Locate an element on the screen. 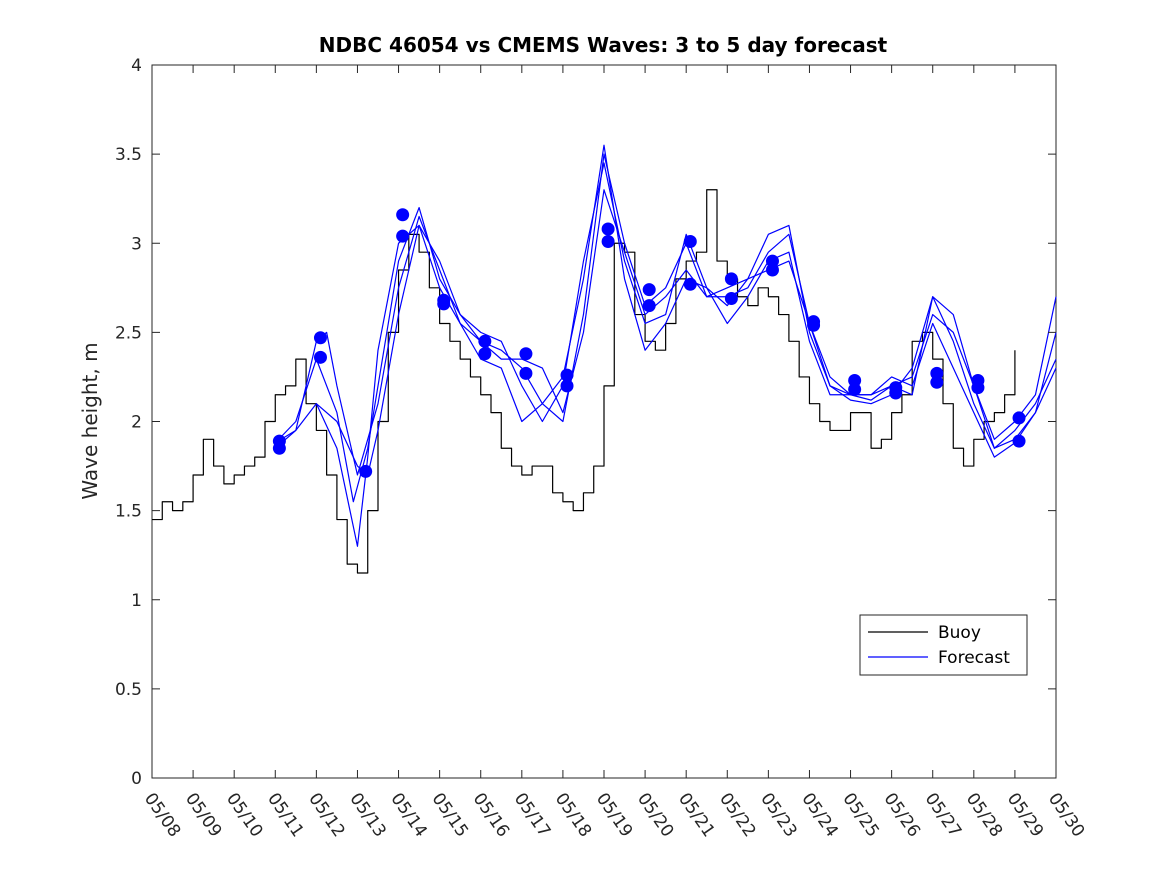 This screenshot has height=875, width=1167. y-tick-label: 2 is located at coordinates (136, 423).